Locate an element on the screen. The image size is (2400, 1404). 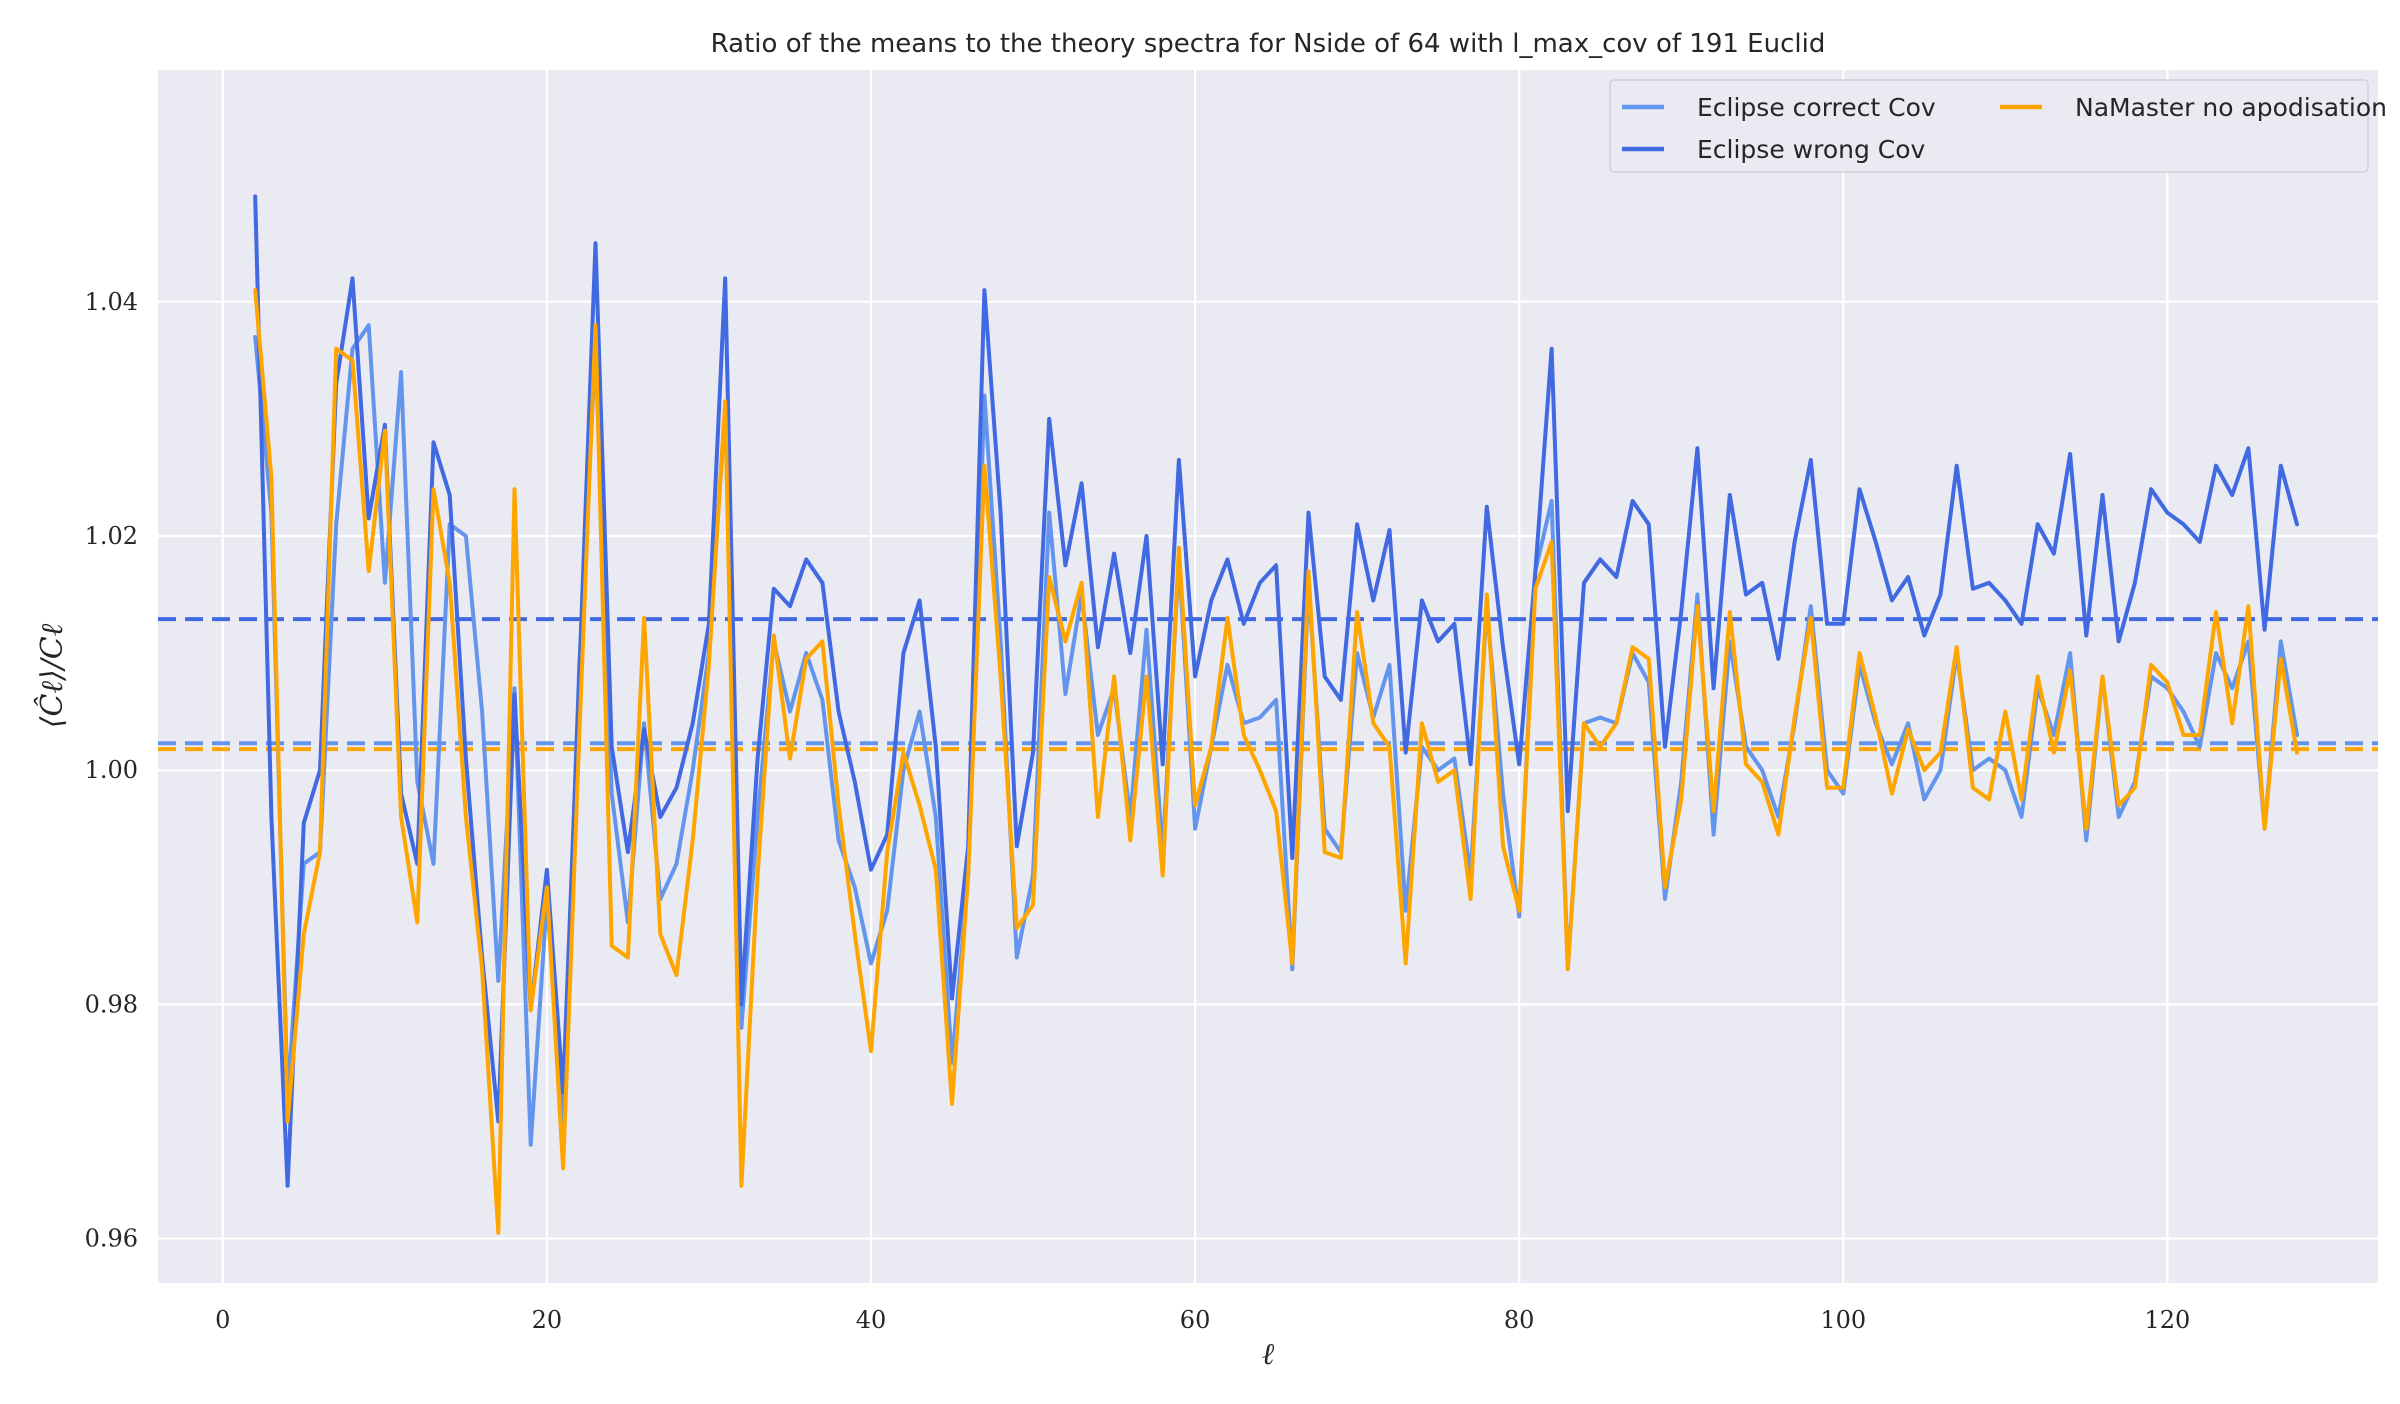
x-tick-label: 100 is located at coordinates (1843, 1320).